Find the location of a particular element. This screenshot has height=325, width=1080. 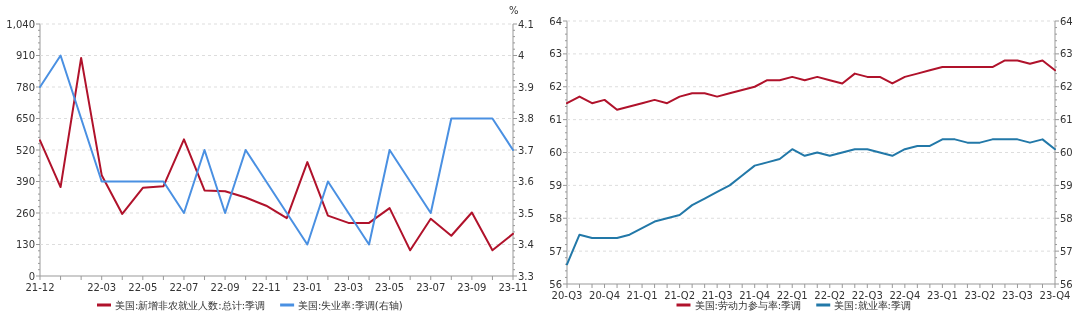

x-tick-label: 23-Q4 is located at coordinates (1055, 295).